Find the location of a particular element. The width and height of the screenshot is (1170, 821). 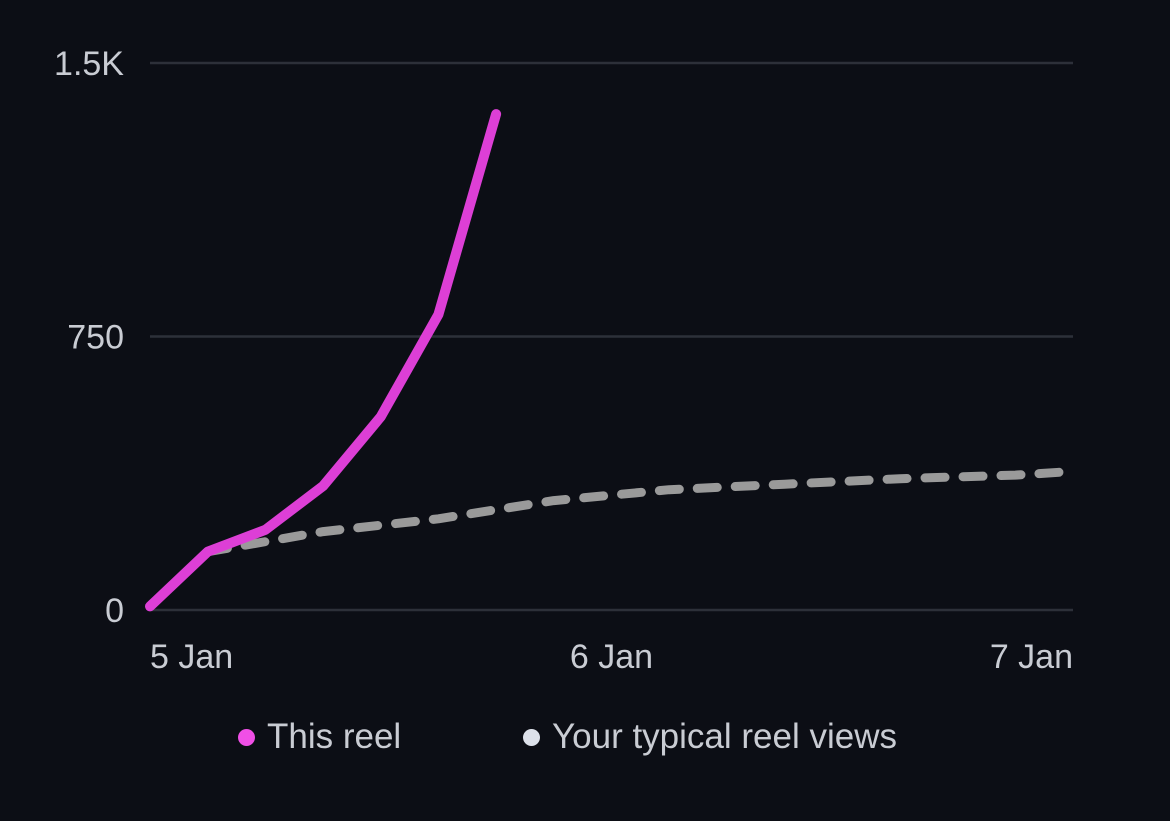

x-tick-label-0: 5 Jan is located at coordinates (191, 657).